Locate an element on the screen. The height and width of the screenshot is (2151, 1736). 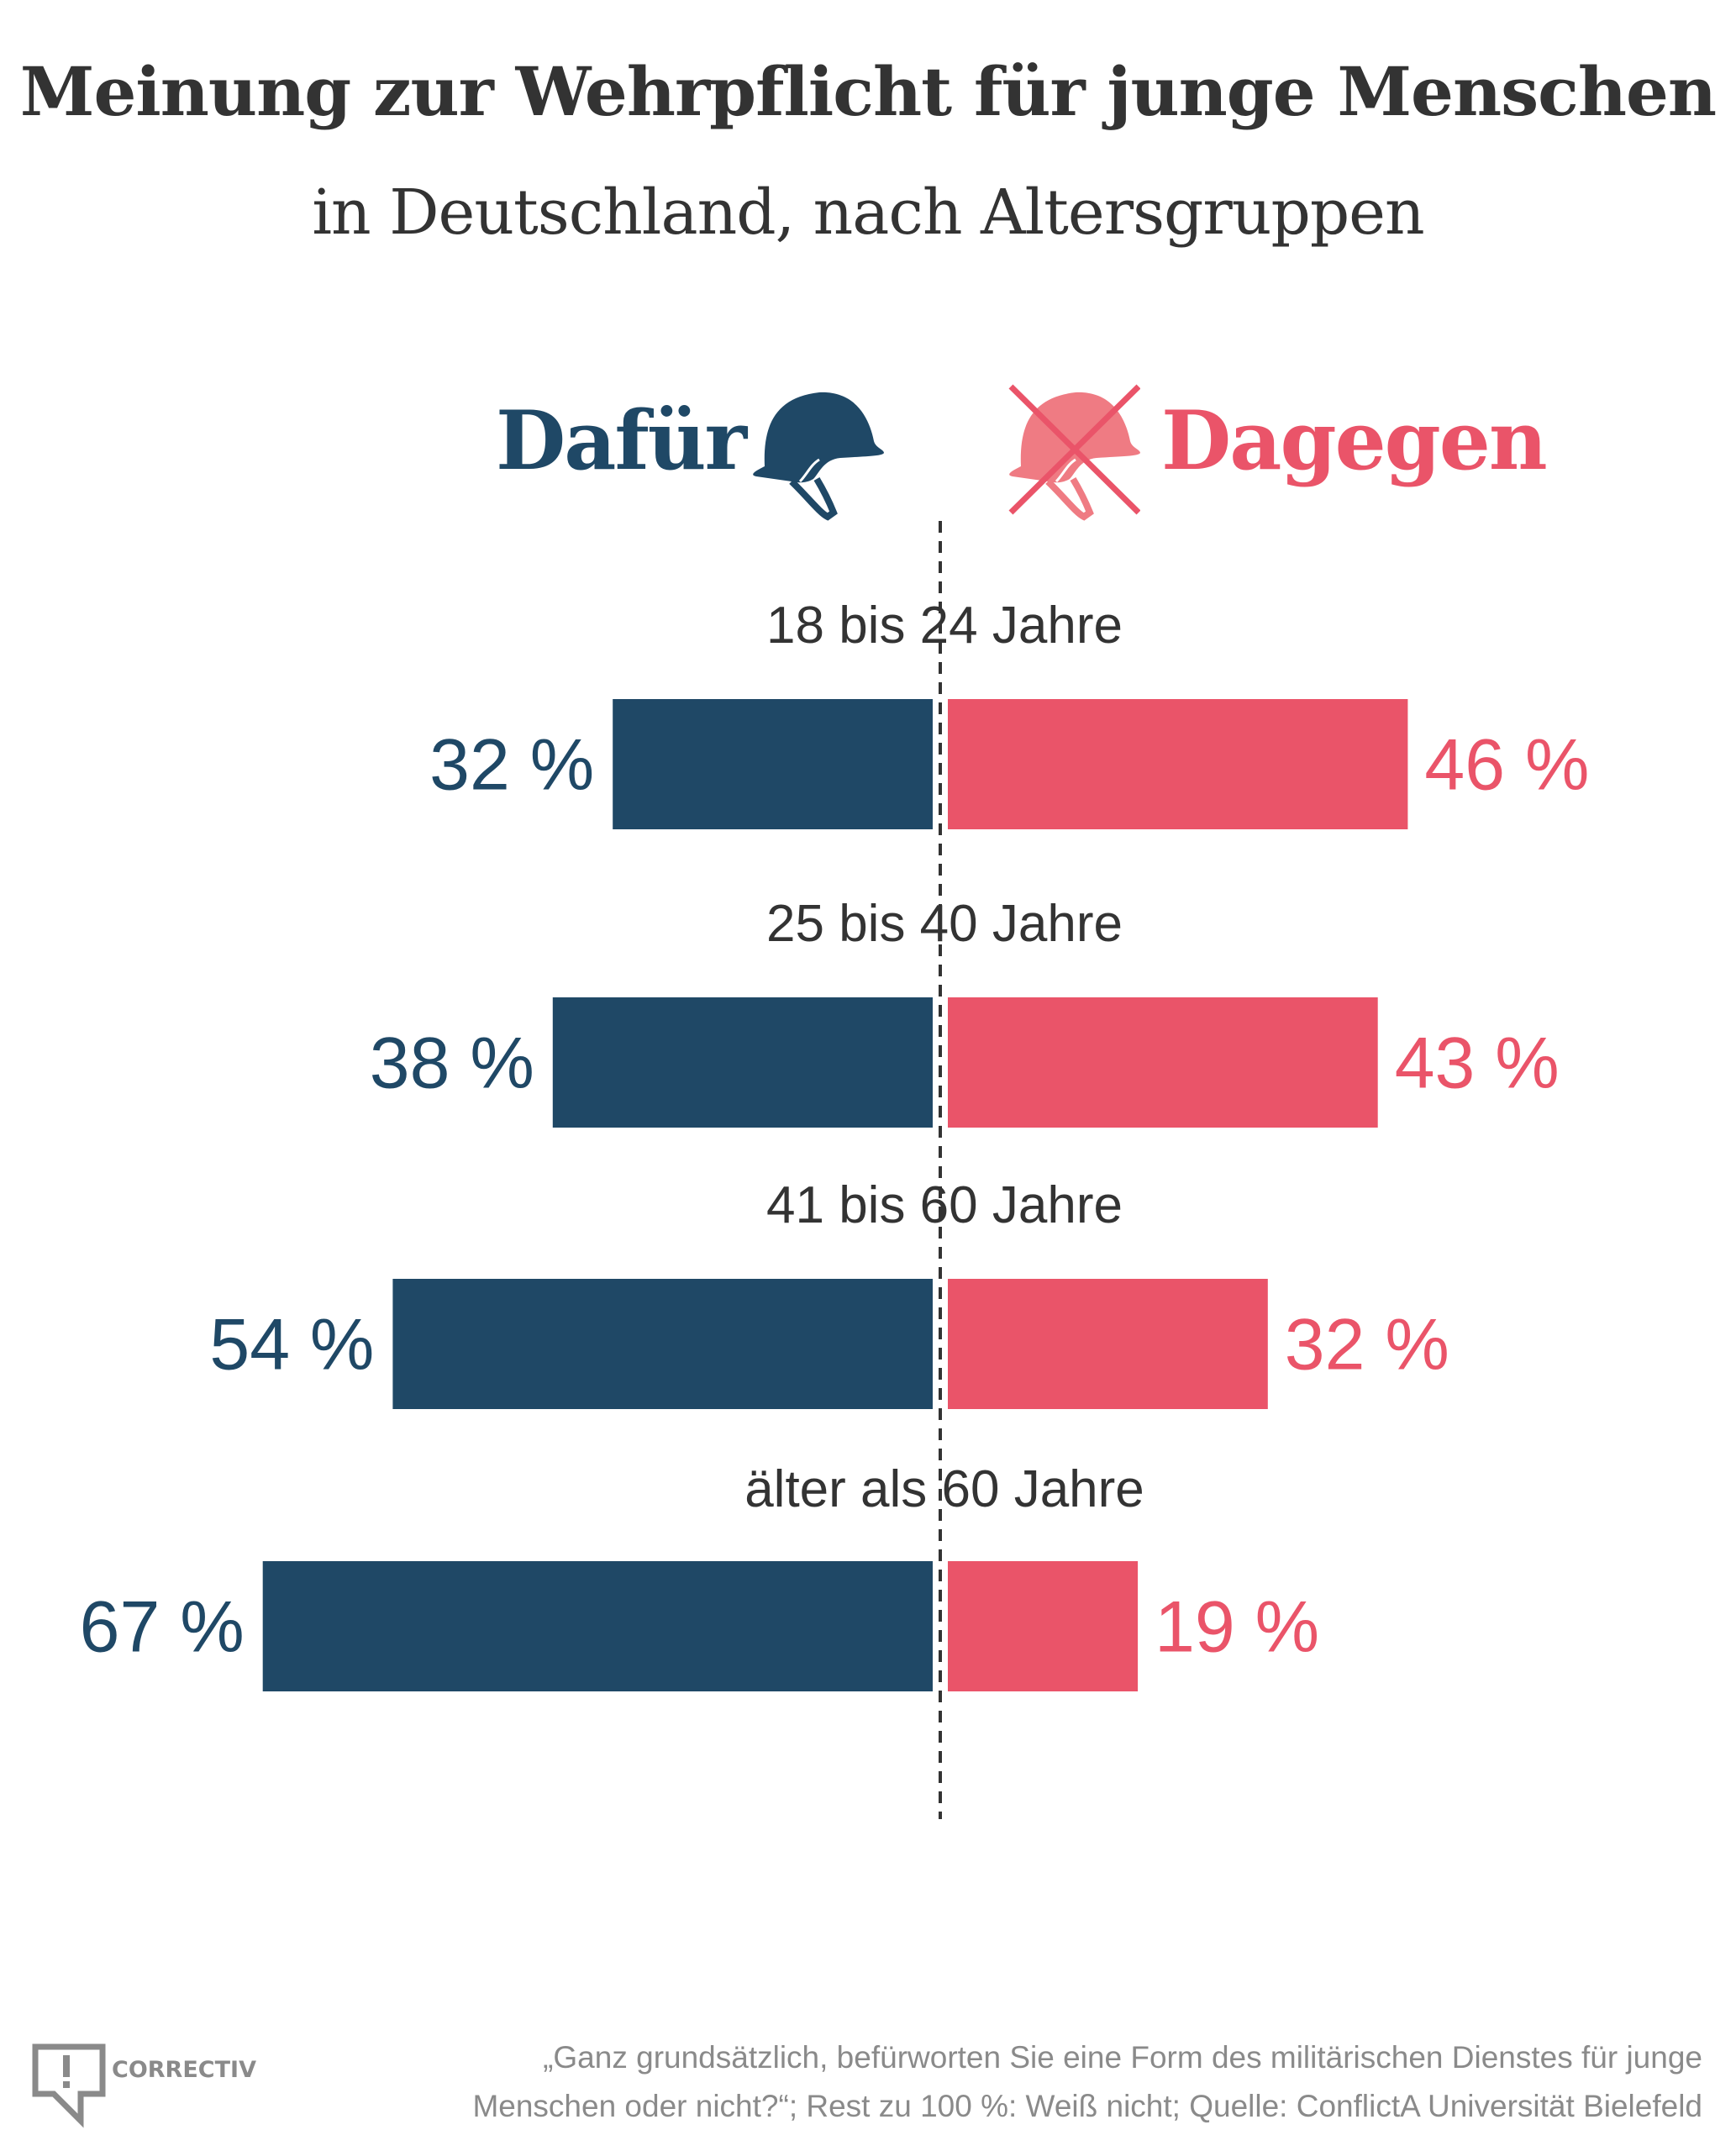
correctiv-logo-icon is located at coordinates (69, 2085).